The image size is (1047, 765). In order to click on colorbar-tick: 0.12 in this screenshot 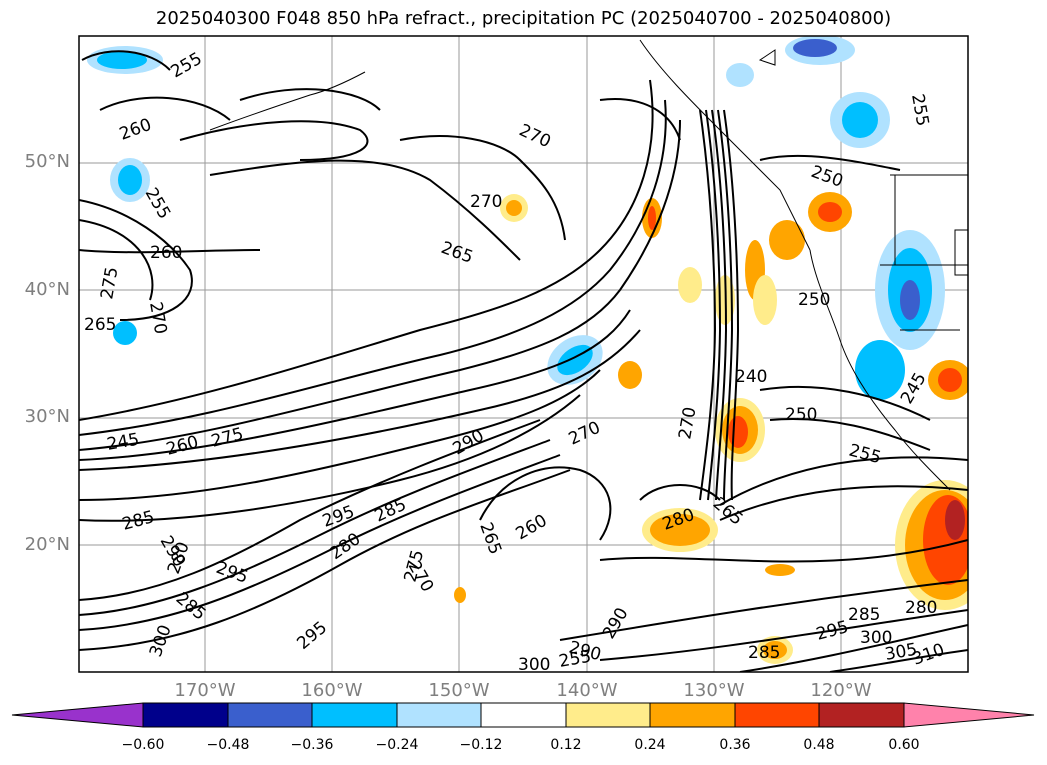, I will do `click(566, 745)`.